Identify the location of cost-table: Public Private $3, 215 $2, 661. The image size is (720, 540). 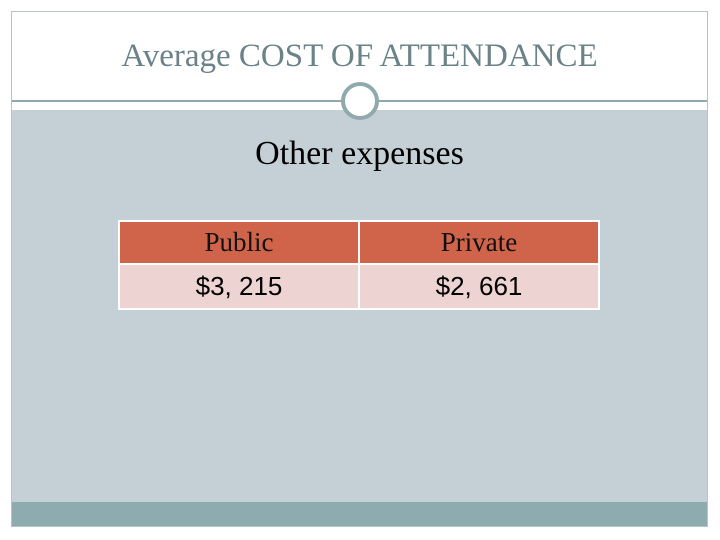
(359, 265).